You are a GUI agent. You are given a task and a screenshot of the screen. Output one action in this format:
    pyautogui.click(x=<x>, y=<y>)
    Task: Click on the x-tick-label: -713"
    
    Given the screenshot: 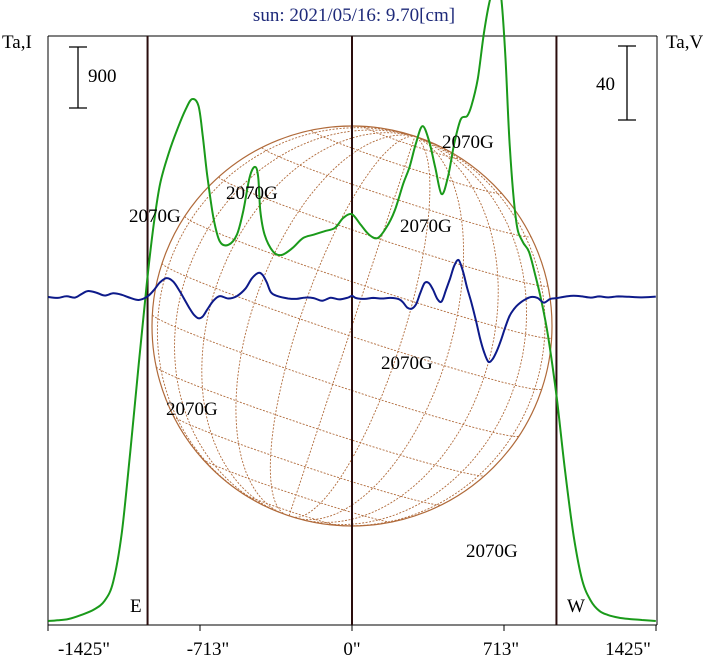 What is the action you would take?
    pyautogui.click(x=208, y=649)
    